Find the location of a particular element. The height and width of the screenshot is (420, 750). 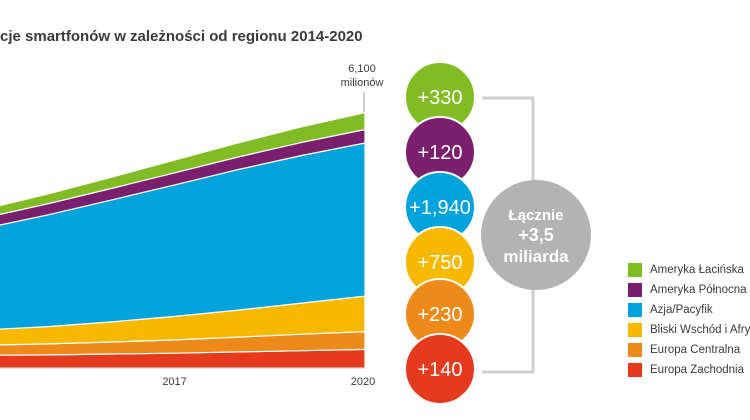

x-tick-label: 2020 is located at coordinates (363, 382).